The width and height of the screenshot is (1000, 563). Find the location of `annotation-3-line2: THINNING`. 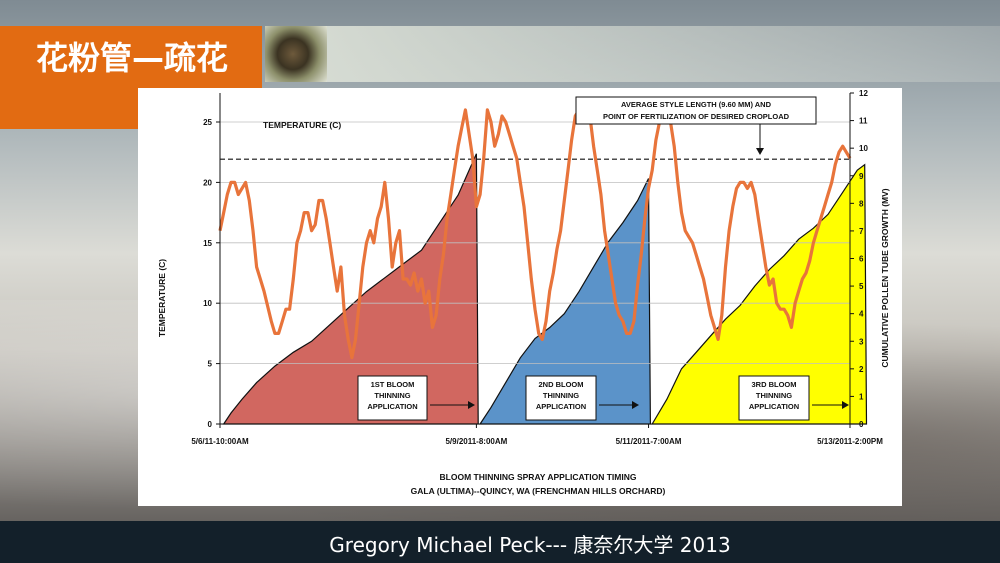

annotation-3-line2: THINNING is located at coordinates (774, 395).